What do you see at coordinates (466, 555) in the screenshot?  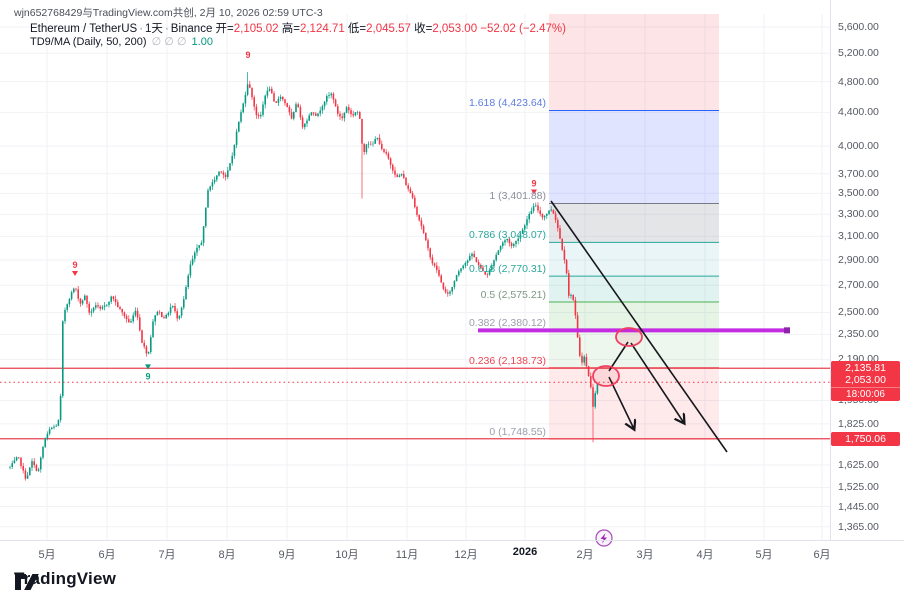 I see `time-axis-label: 12月` at bounding box center [466, 555].